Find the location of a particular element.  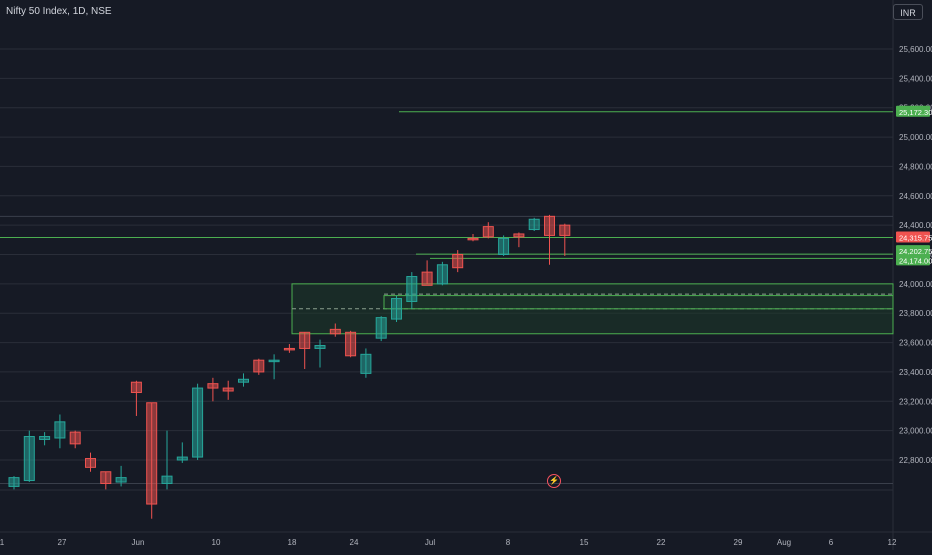

price-tick-label: 24,600.00 is located at coordinates (915, 196).